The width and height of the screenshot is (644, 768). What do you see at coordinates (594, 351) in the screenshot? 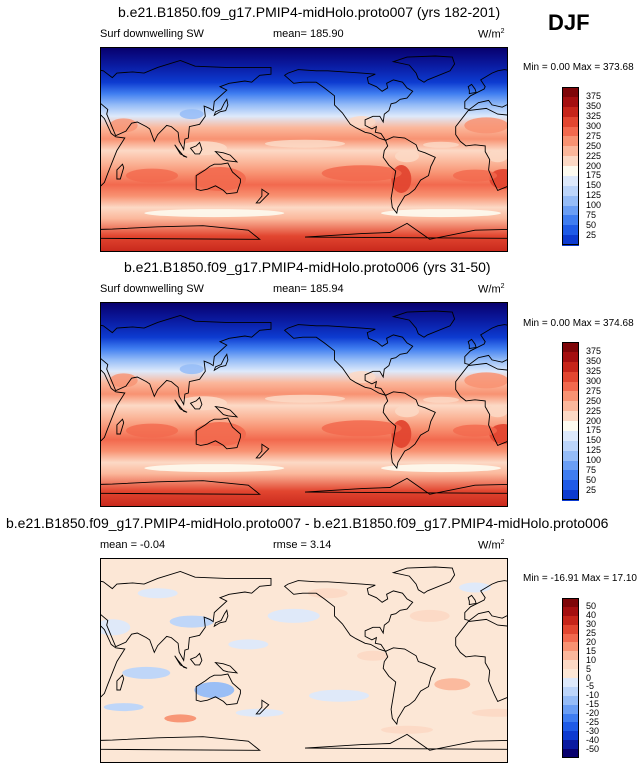
I see `colorbar-tick-label: 375` at bounding box center [594, 351].